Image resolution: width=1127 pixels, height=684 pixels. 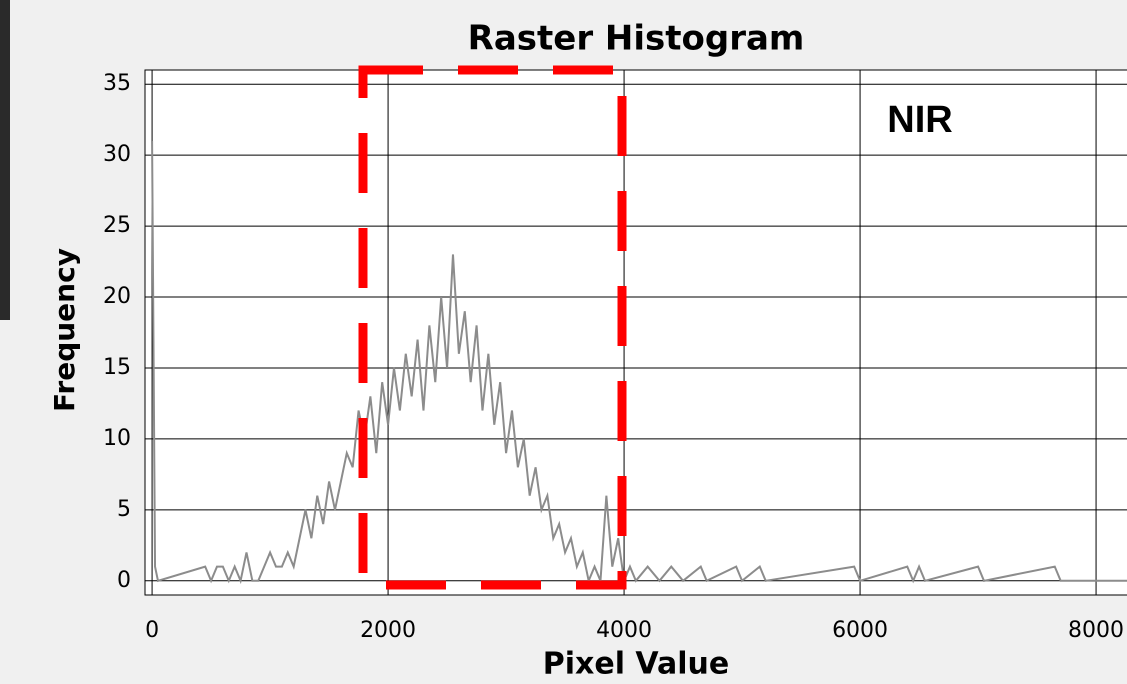 What do you see at coordinates (124, 509) in the screenshot?
I see `y-tick-label: 5` at bounding box center [124, 509].